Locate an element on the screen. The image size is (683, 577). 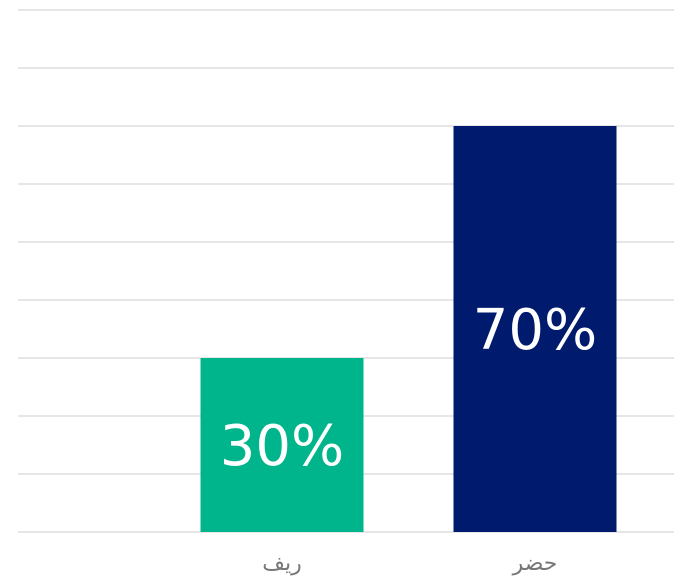
category-labels: ريف حضر is located at coordinates (409, 563).